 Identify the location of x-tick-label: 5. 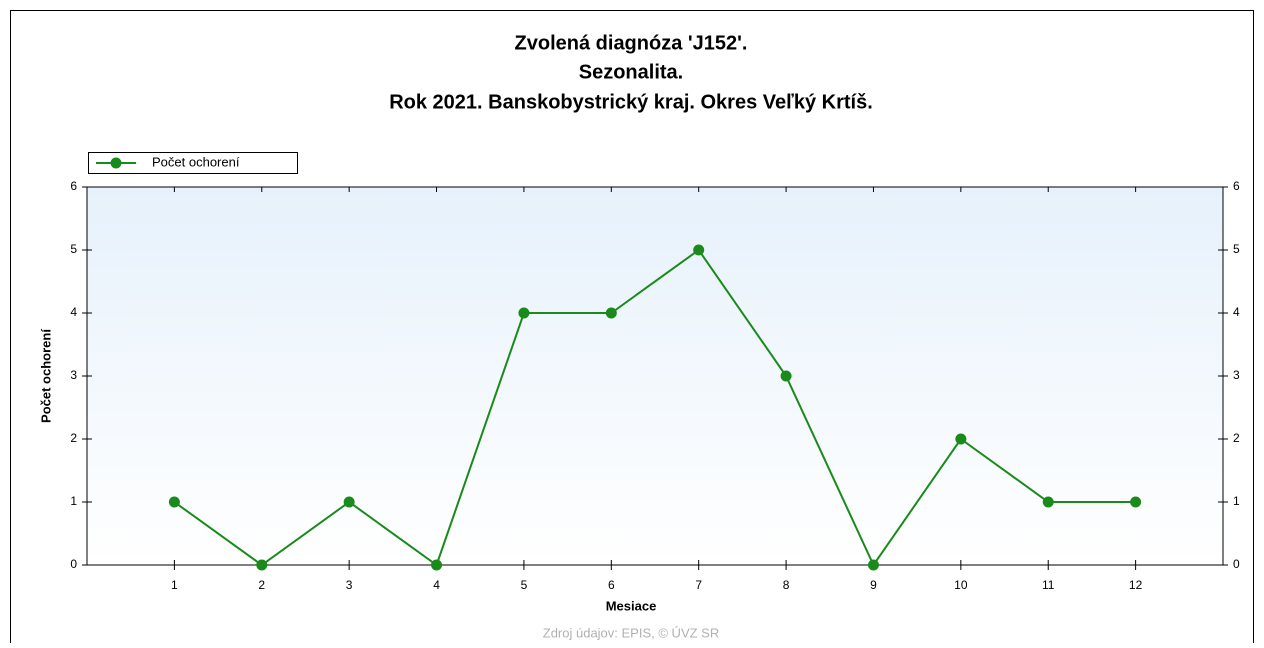
(524, 585).